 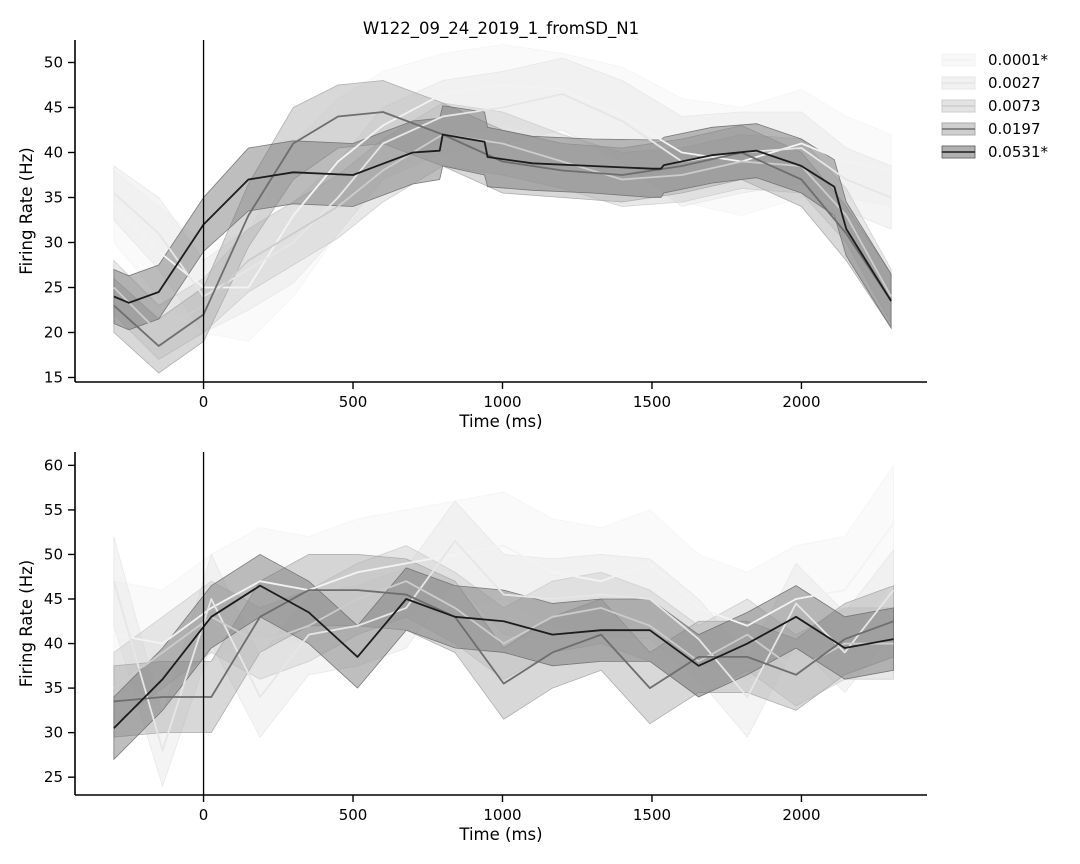 What do you see at coordinates (1014, 129) in the screenshot?
I see `legend-label: 0.0197` at bounding box center [1014, 129].